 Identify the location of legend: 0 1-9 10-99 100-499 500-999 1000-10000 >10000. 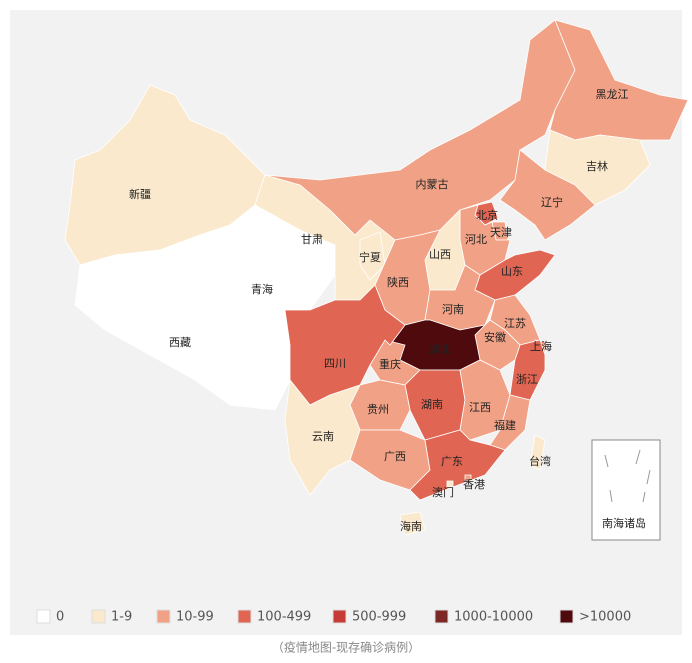
(333, 617).